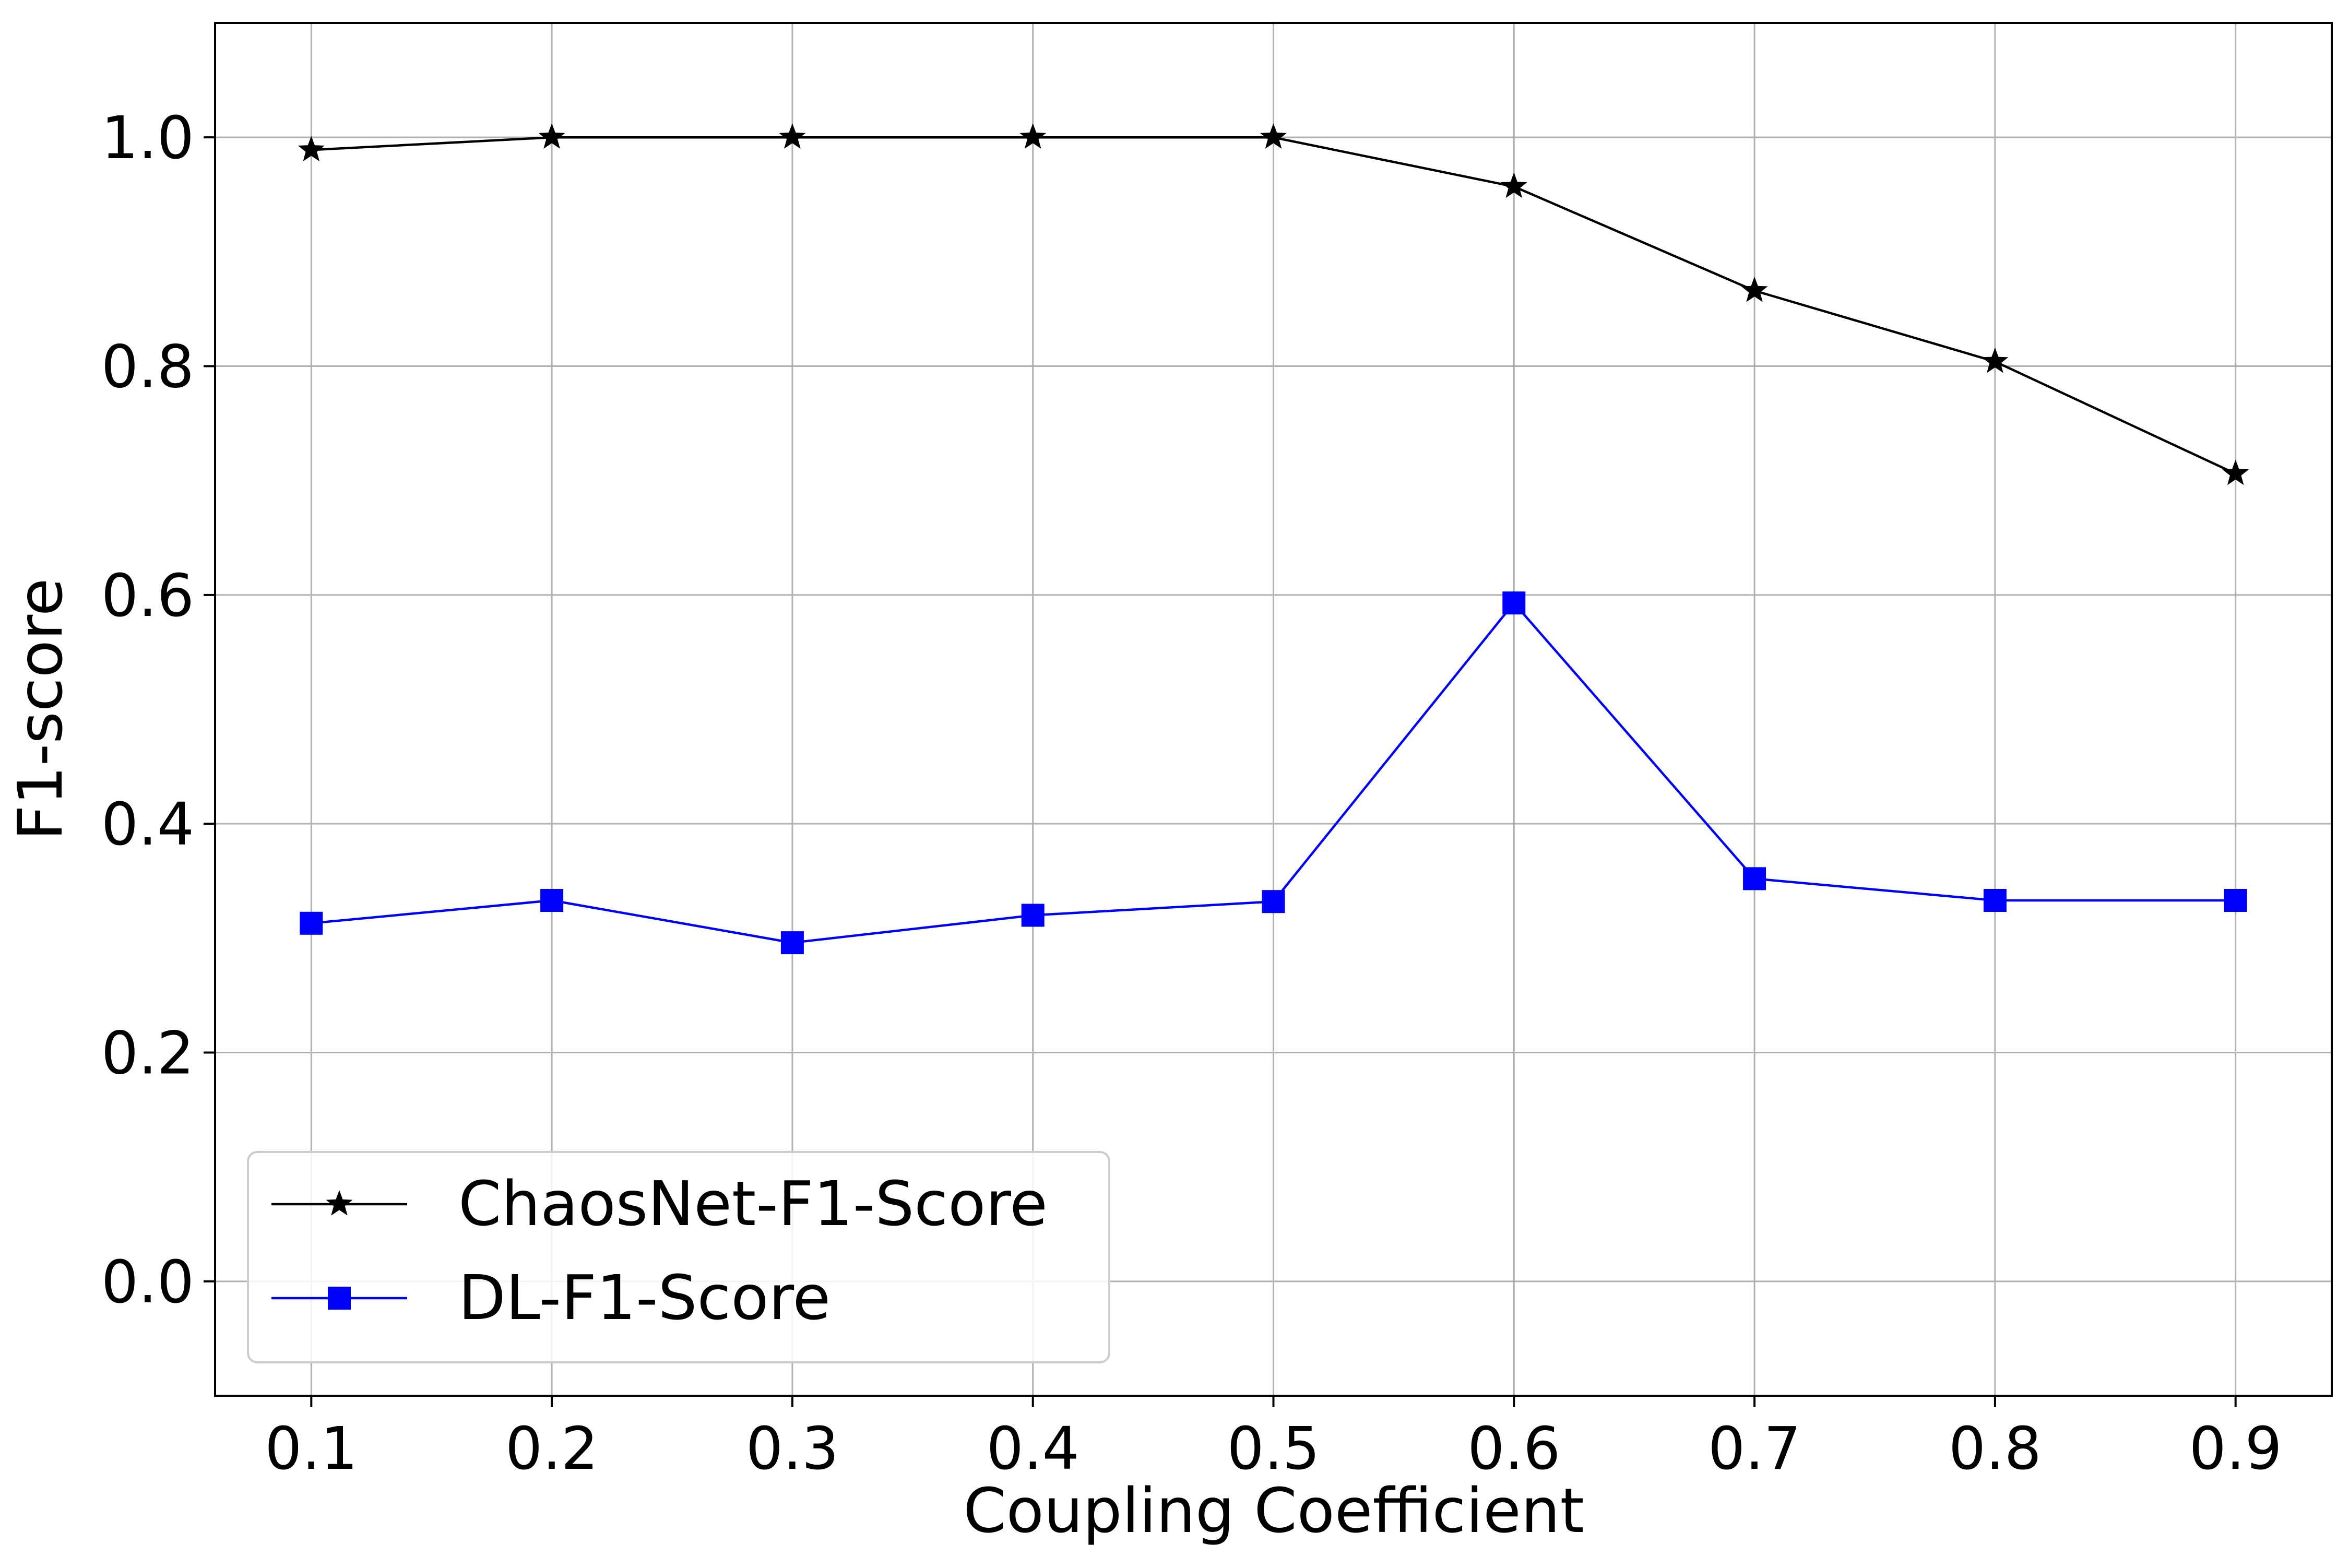 The width and height of the screenshot is (2349, 1568). Describe the element at coordinates (551, 1449) in the screenshot. I see `x-tick-label: 0.2` at that location.